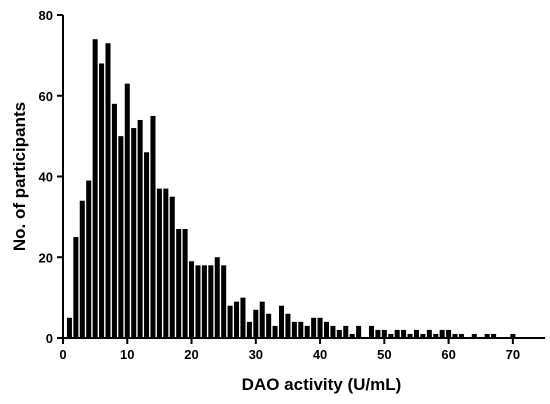  Describe the element at coordinates (46, 257) in the screenshot. I see `y-tick-label: 20` at that location.